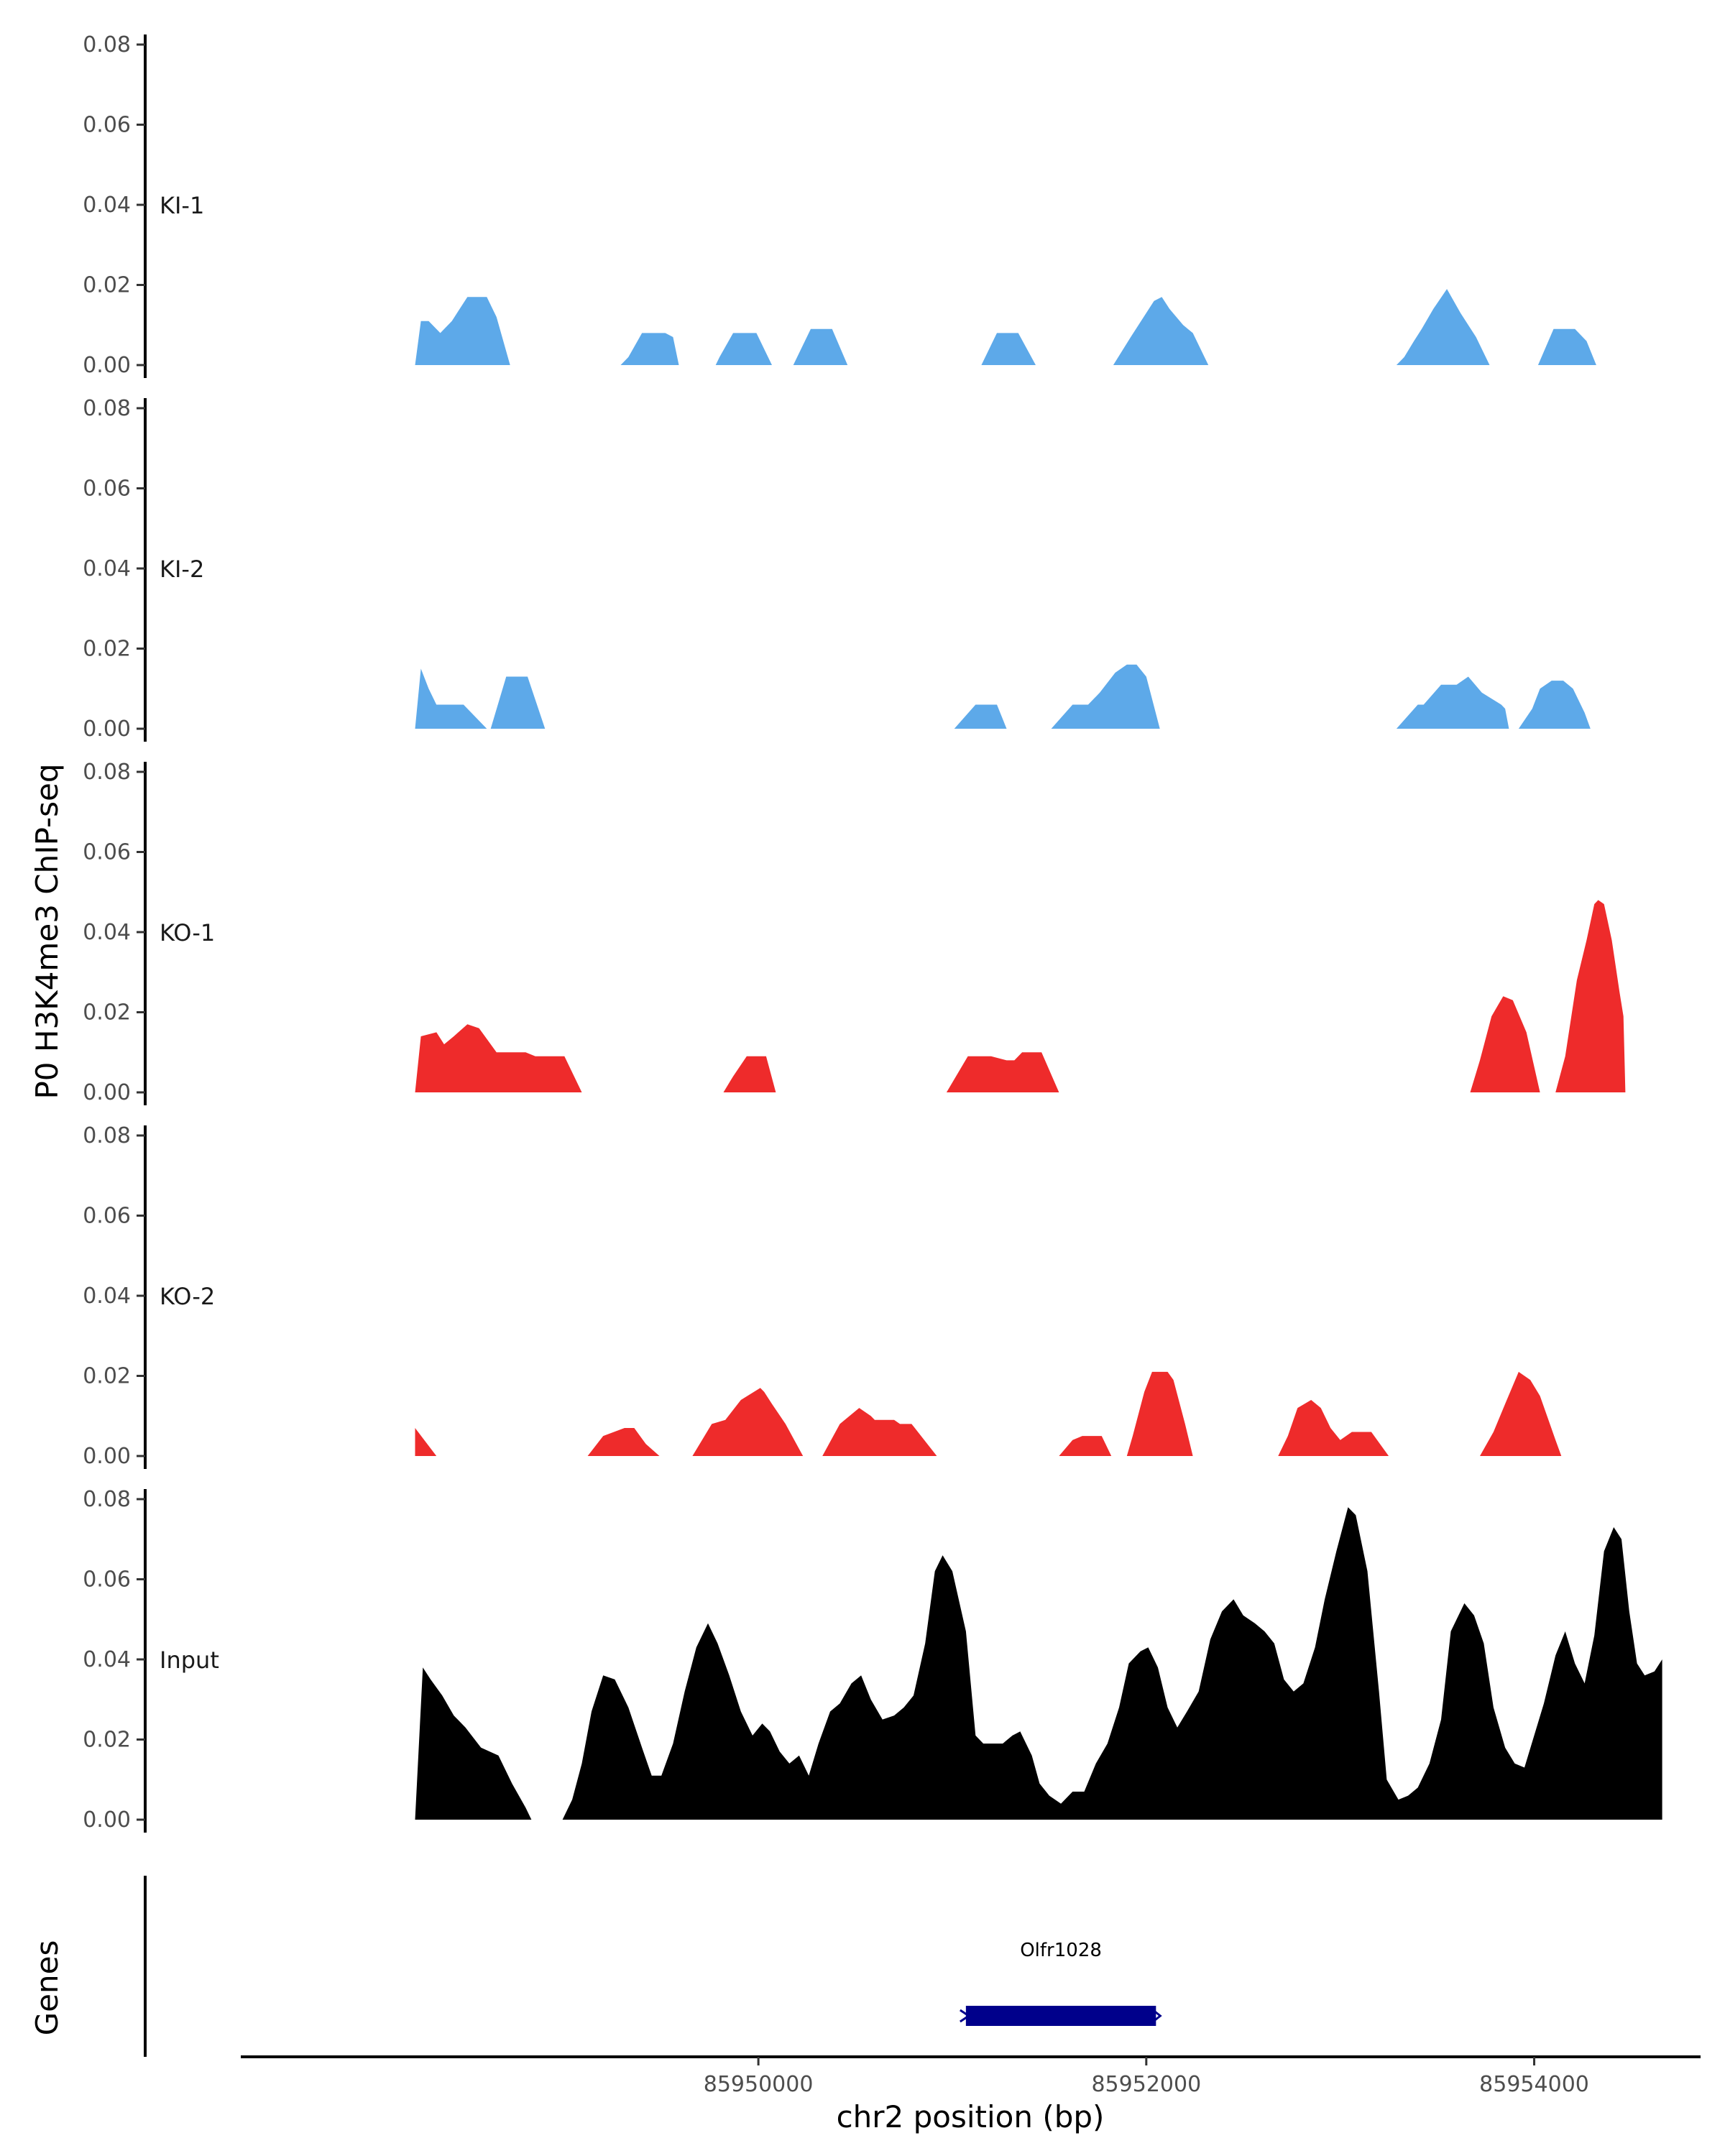 Image resolution: width=1725 pixels, height=2156 pixels. Describe the element at coordinates (971, 2076) in the screenshot. I see `x-axis: 85950000 85952000 85954000` at that location.